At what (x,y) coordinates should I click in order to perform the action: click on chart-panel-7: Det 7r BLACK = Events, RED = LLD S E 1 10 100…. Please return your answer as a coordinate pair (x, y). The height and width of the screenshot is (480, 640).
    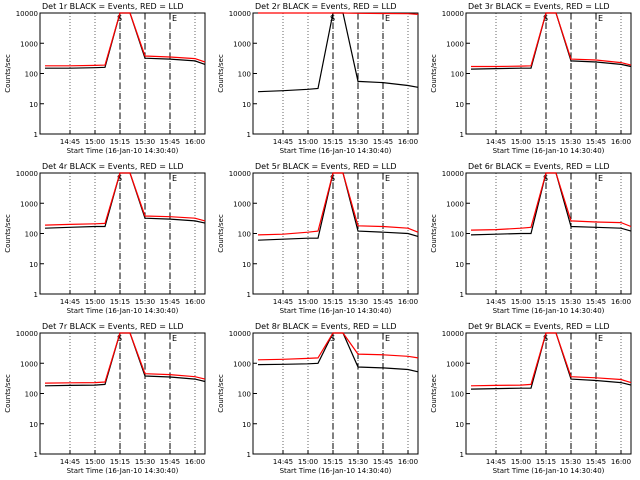
    Looking at the image, I should click on (105, 398).